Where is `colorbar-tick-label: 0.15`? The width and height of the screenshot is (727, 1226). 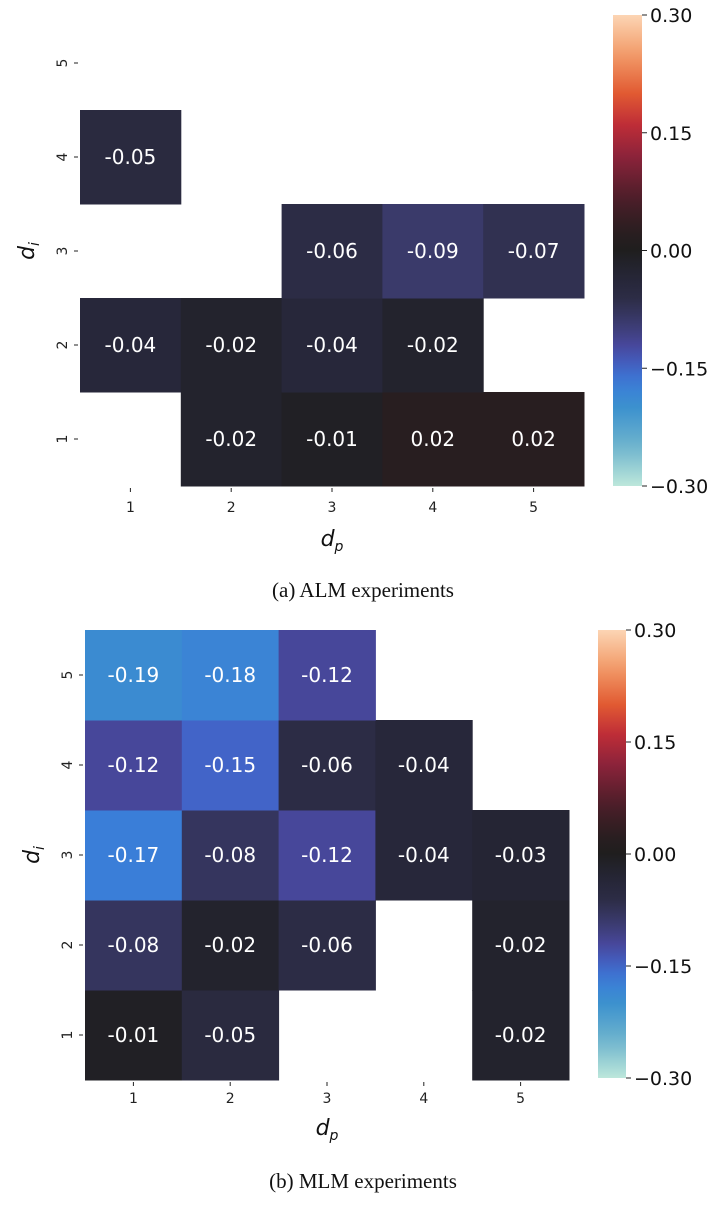
colorbar-tick-label: 0.15 is located at coordinates (655, 743).